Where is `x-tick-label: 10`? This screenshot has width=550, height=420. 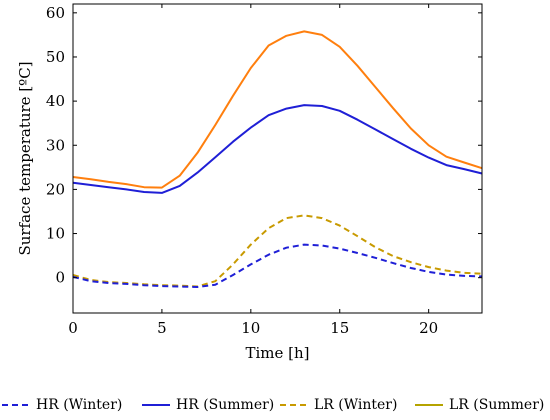 x-tick-label: 10 is located at coordinates (250, 328).